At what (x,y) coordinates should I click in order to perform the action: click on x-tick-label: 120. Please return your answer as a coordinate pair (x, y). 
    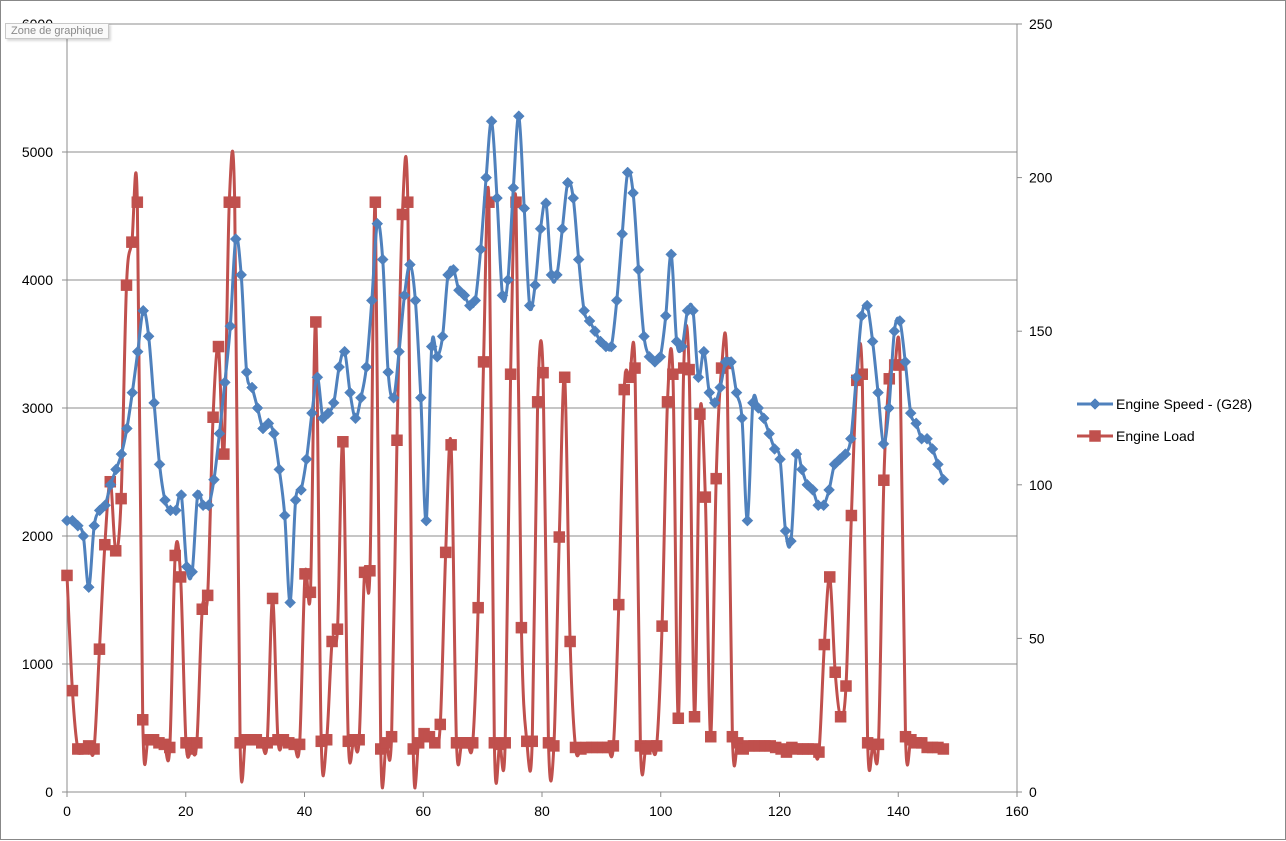
    Looking at the image, I should click on (780, 811).